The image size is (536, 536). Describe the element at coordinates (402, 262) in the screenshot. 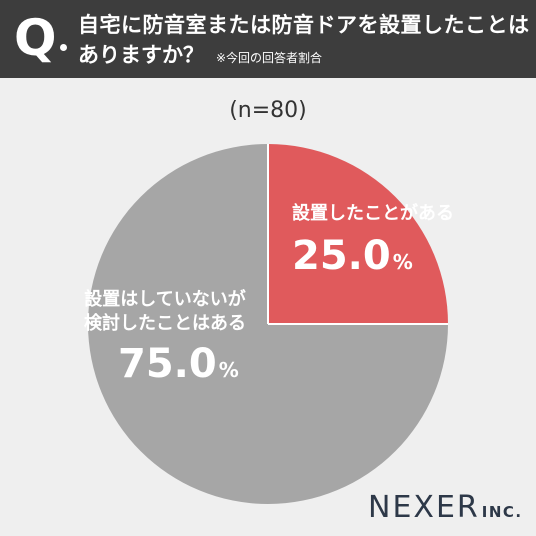

I see `slice-unit-yes: %` at that location.